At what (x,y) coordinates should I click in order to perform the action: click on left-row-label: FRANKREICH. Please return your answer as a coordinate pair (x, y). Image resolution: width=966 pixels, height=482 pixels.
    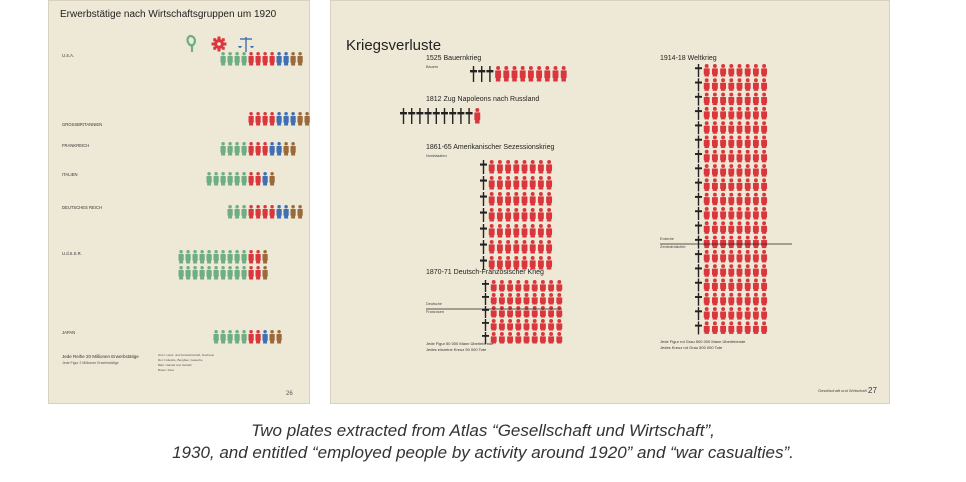
    Looking at the image, I should click on (75, 145).